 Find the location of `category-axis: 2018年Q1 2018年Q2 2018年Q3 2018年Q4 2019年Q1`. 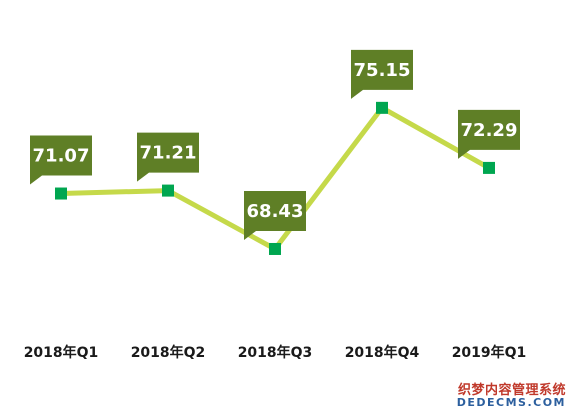

category-axis: 2018年Q1 2018年Q2 2018年Q3 2018年Q4 2019年Q1 is located at coordinates (275, 352).